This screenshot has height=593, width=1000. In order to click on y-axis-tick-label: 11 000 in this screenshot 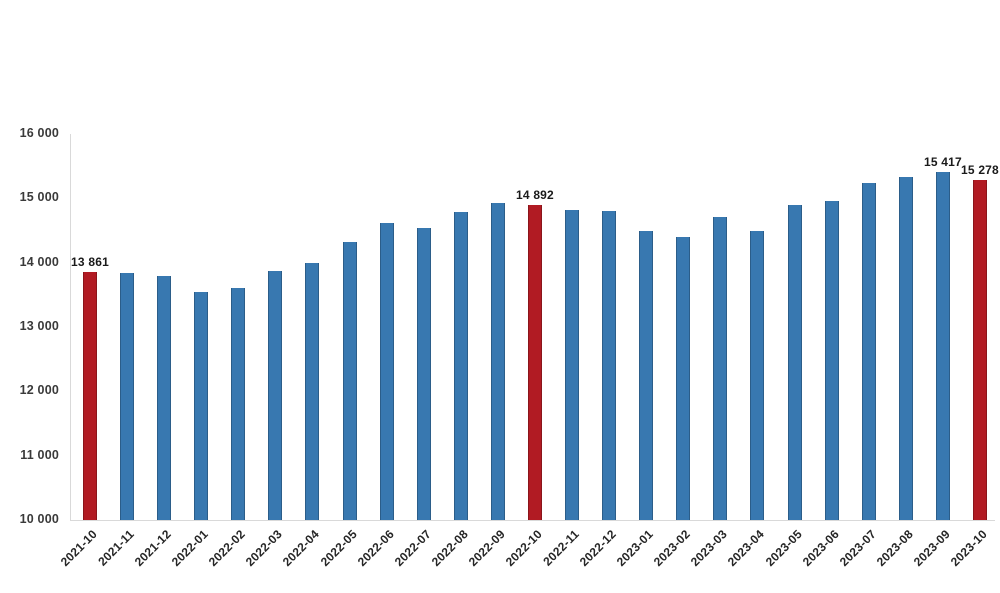, I will do `click(39, 454)`.